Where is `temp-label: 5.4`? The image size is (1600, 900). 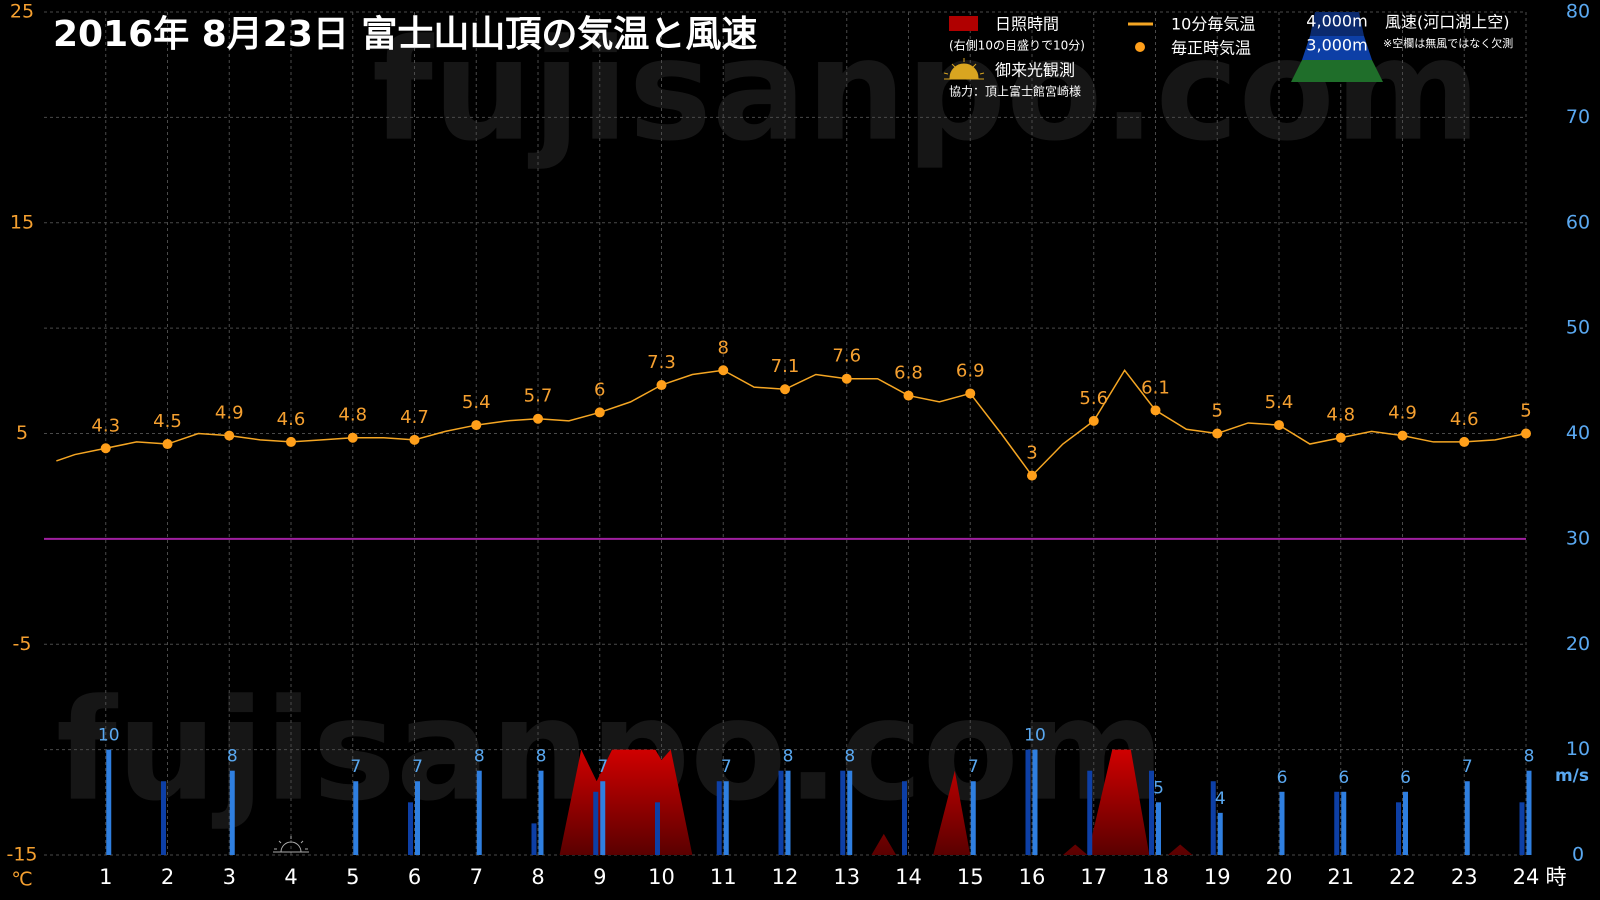 temp-label: 5.4 is located at coordinates (476, 402).